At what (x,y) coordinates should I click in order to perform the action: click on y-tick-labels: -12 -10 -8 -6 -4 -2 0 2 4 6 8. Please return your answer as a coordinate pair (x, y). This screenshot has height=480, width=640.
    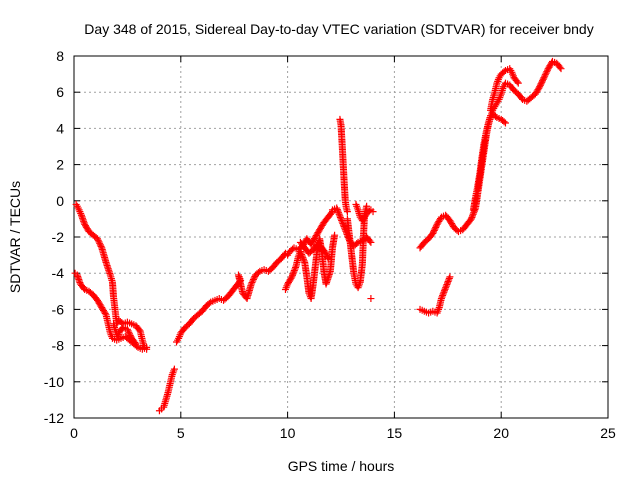
    Looking at the image, I should click on (54, 237).